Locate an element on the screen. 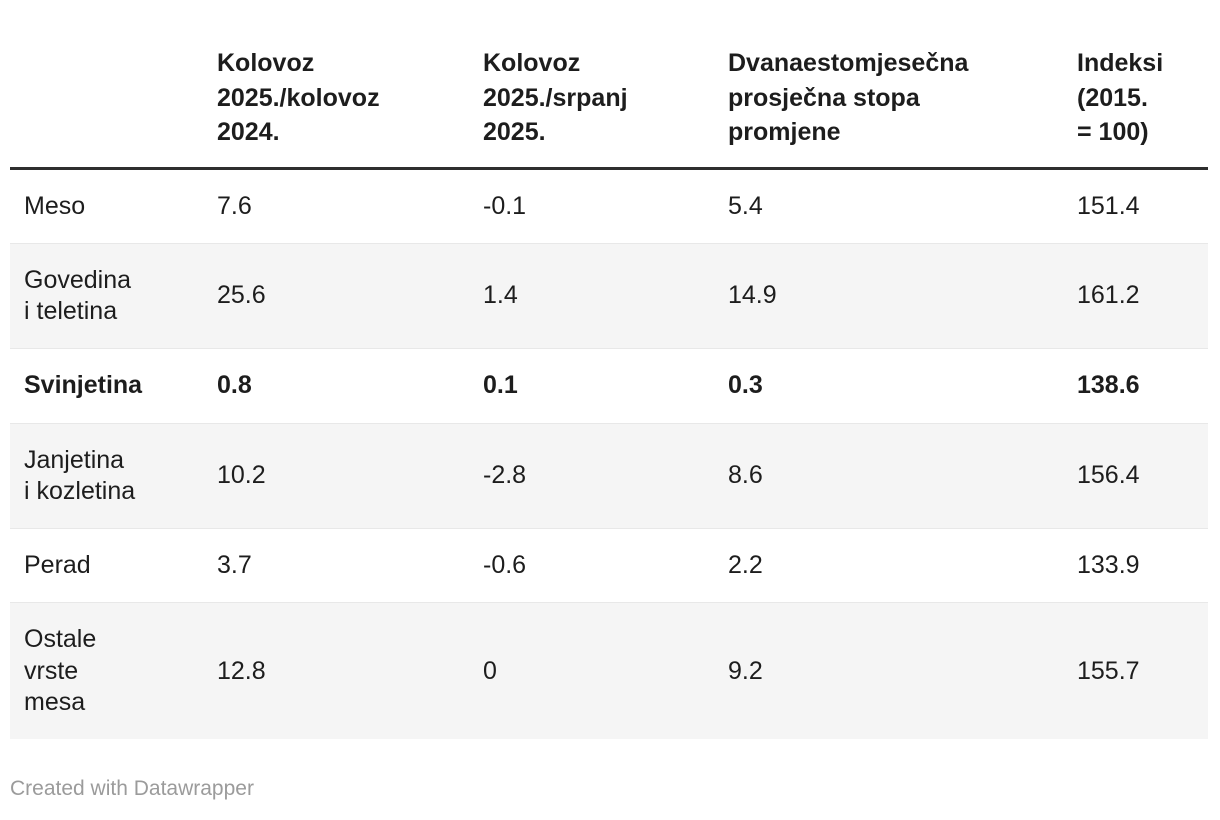 The width and height of the screenshot is (1220, 820). cell-value: -2.8 is located at coordinates (591, 475).